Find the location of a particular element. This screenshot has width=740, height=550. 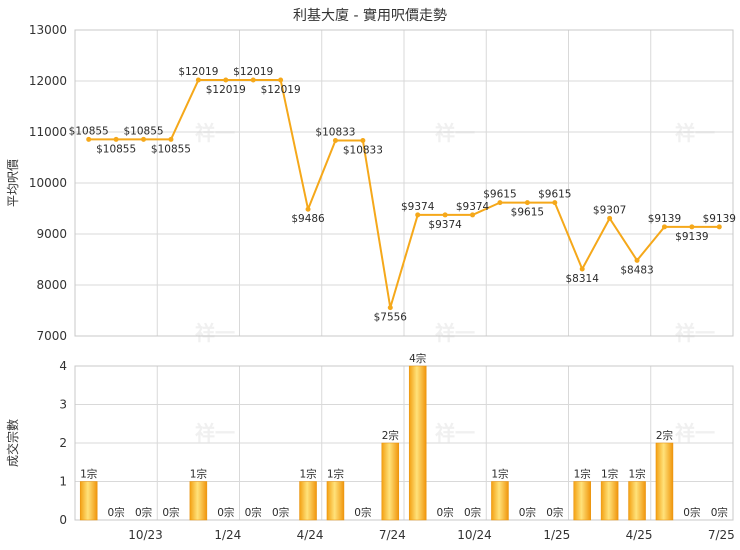

line-y-tick-label: 12000 is located at coordinates (48, 81).